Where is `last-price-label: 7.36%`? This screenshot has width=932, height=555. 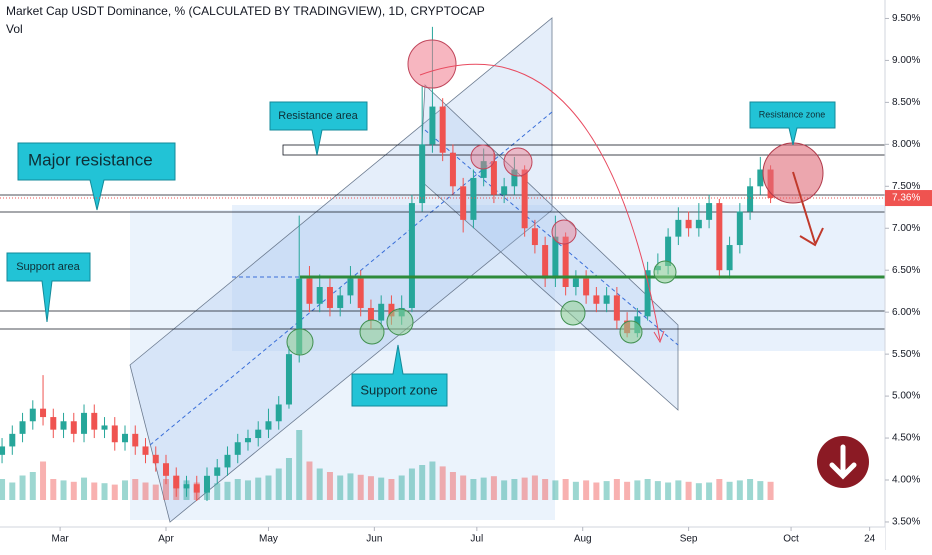
last-price-label: 7.36% is located at coordinates (906, 198).